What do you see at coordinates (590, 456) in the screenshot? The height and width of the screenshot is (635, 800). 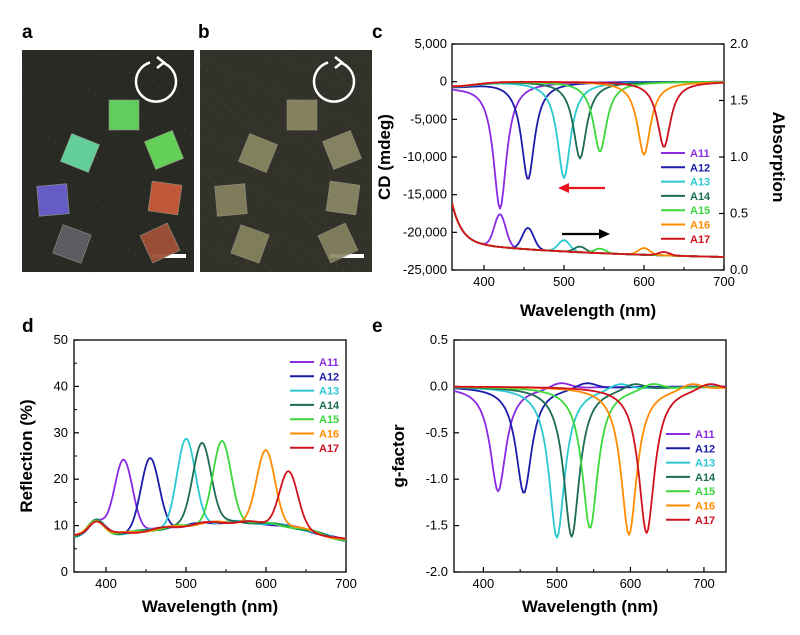 I see `plot-frame` at bounding box center [590, 456].